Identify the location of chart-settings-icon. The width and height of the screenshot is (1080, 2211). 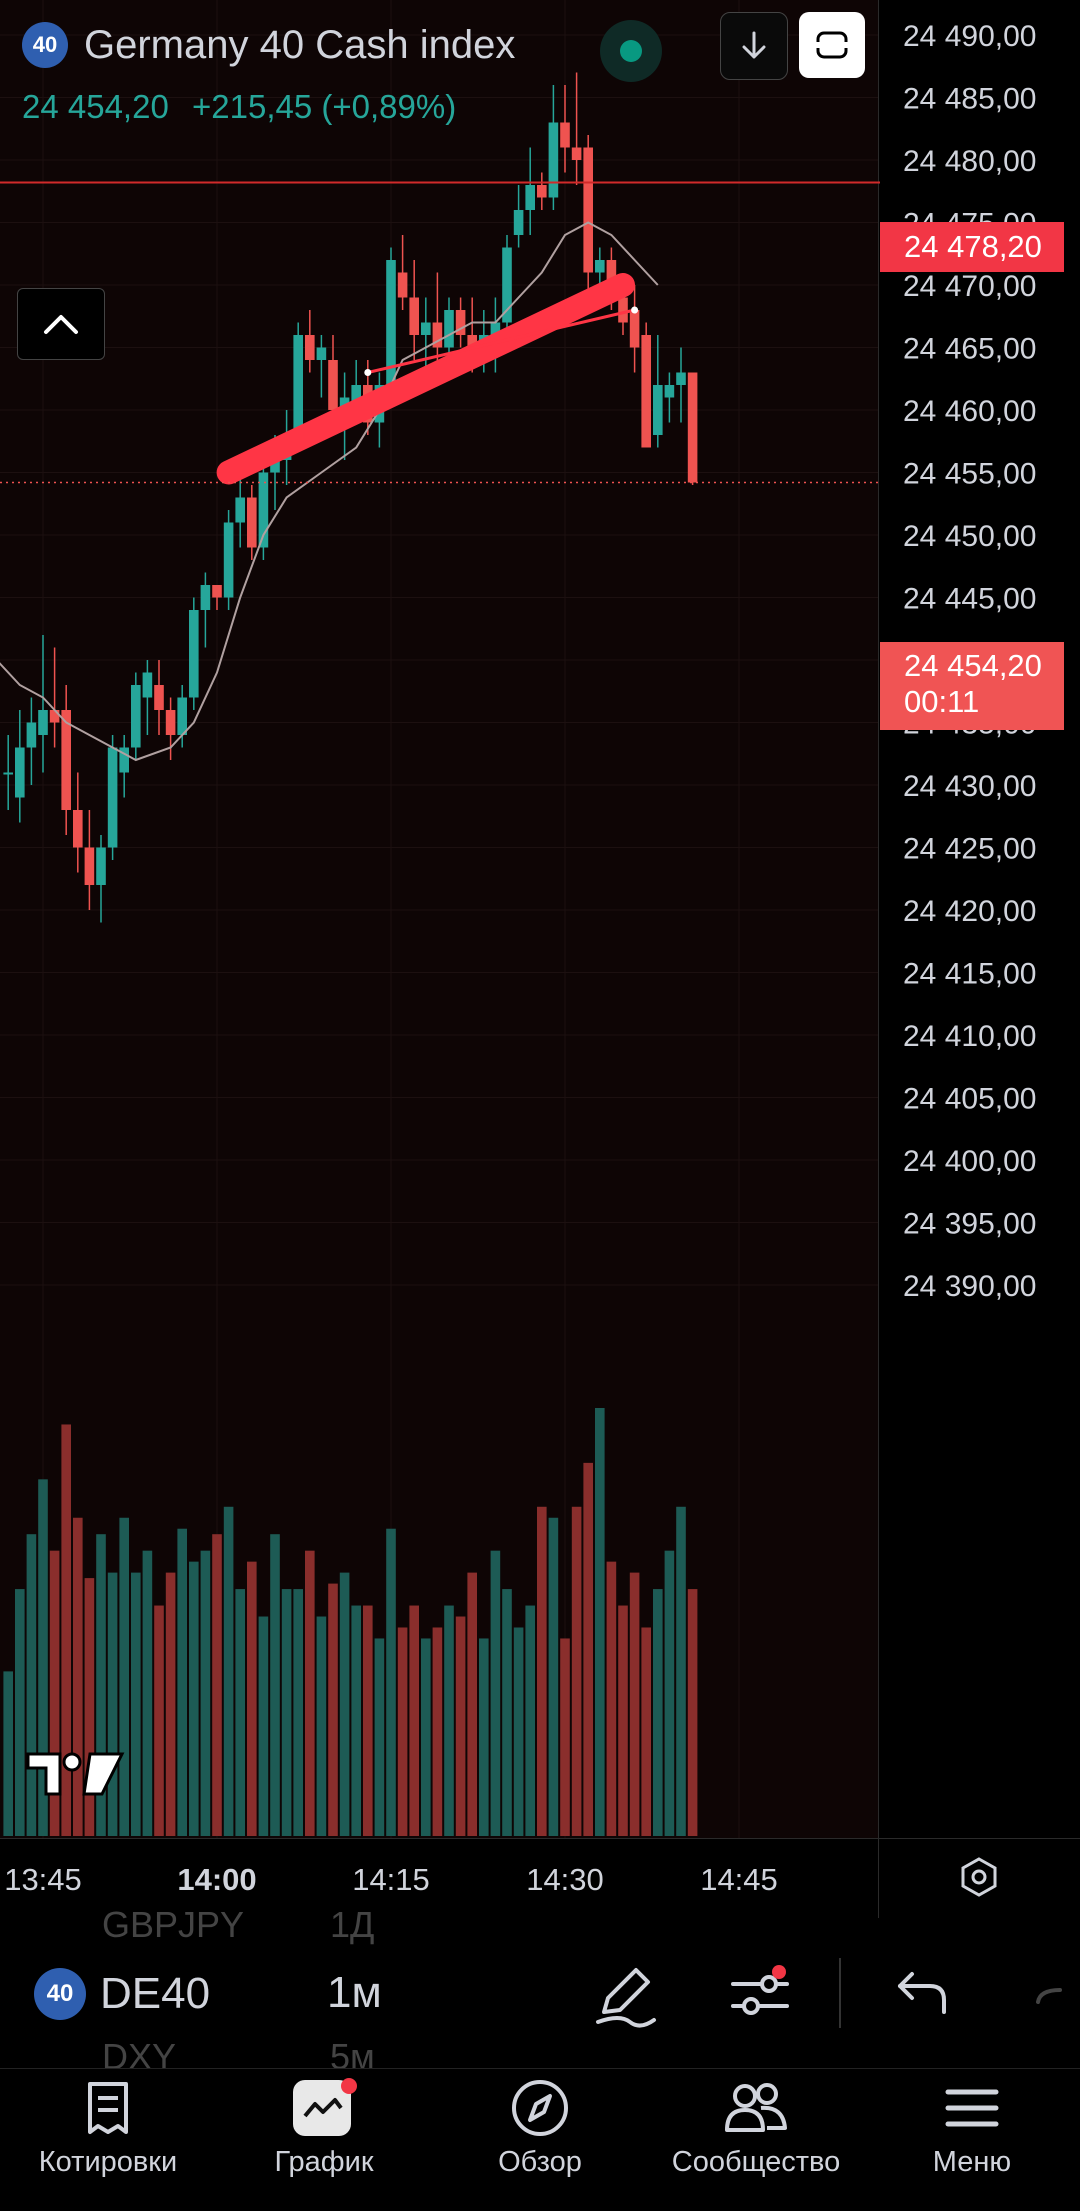
(979, 1877).